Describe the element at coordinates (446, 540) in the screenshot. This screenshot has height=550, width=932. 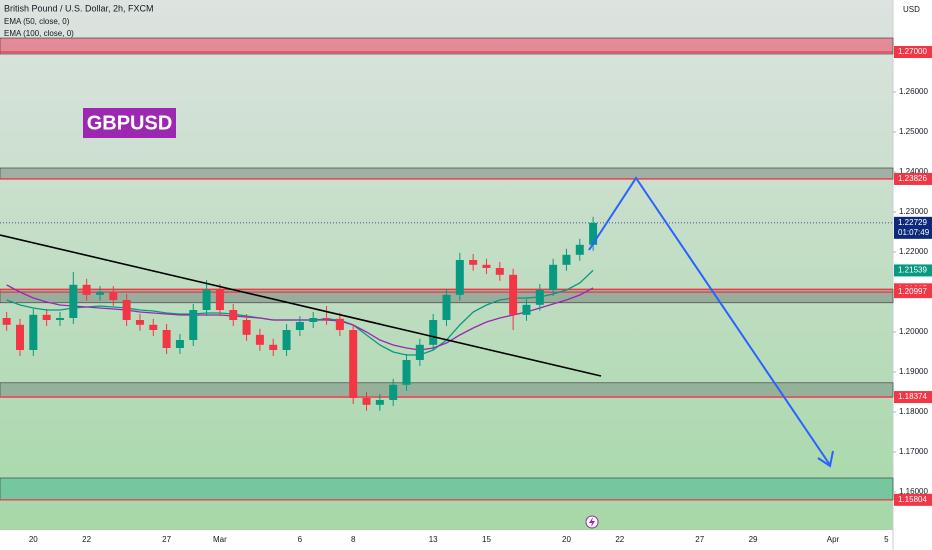
I see `time-axis-background` at that location.